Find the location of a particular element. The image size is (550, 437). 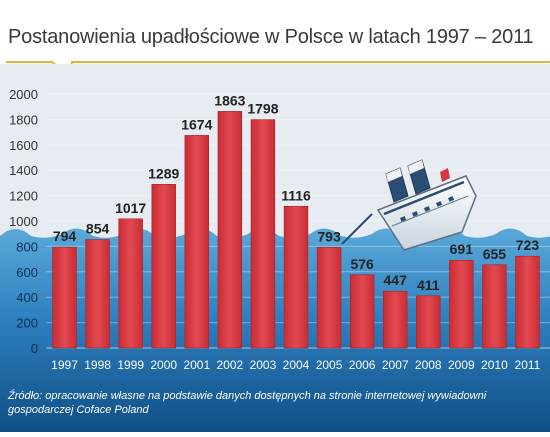

y-tick-label: 1000 is located at coordinates (23, 221).